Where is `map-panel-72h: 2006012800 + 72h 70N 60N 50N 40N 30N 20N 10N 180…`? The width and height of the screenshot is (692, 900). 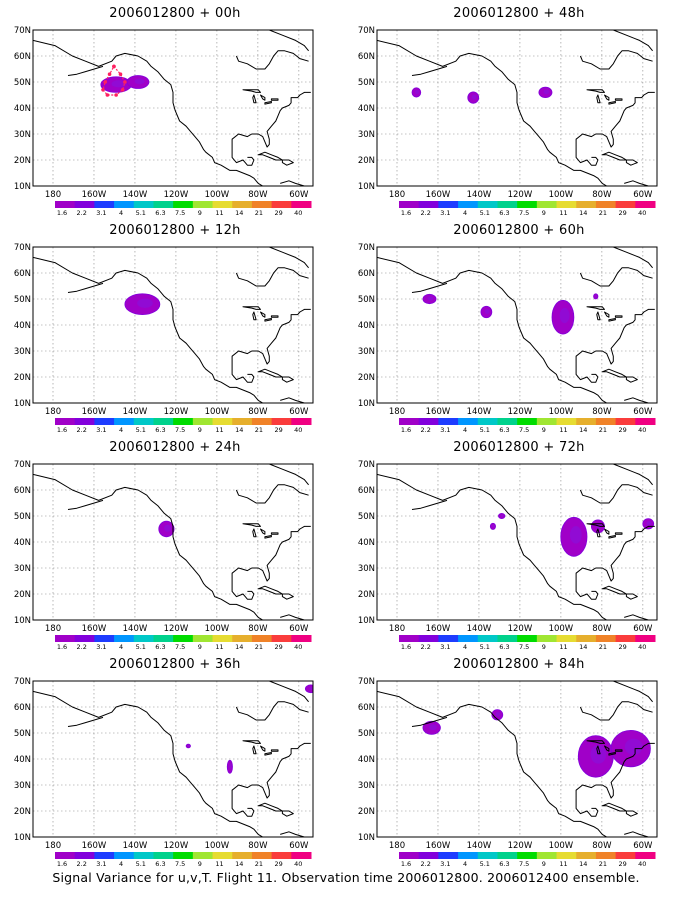
map-panel-72h: 2006012800 + 72h 70N 60N 50N 40N 30N 20N 10N 180… is located at coordinates (514, 544).